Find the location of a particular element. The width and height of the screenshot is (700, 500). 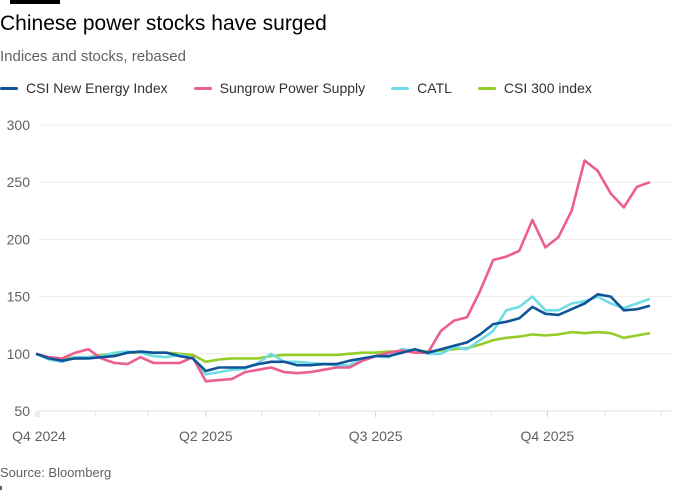

series-line-csi-new-energy-index is located at coordinates (343, 332).